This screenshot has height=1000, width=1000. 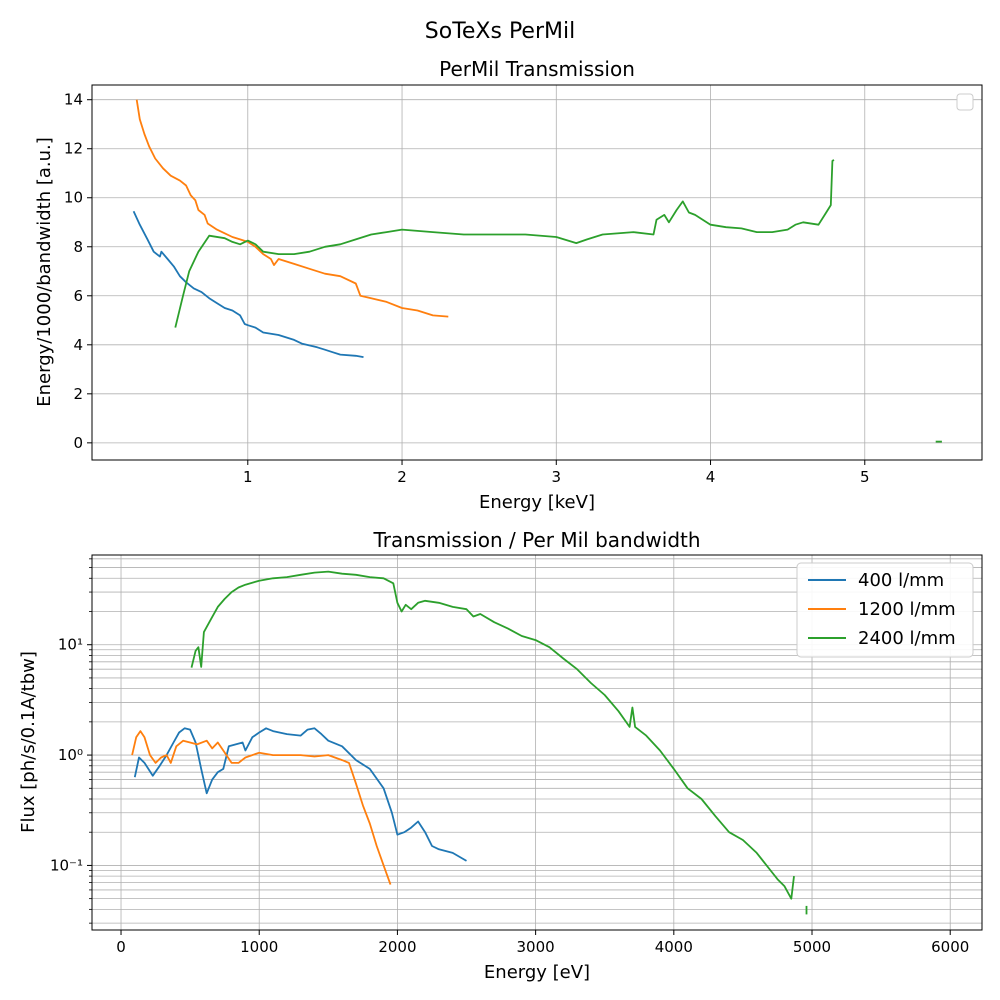 What do you see at coordinates (907, 638) in the screenshot?
I see `legend-label: 2400 l/mm` at bounding box center [907, 638].